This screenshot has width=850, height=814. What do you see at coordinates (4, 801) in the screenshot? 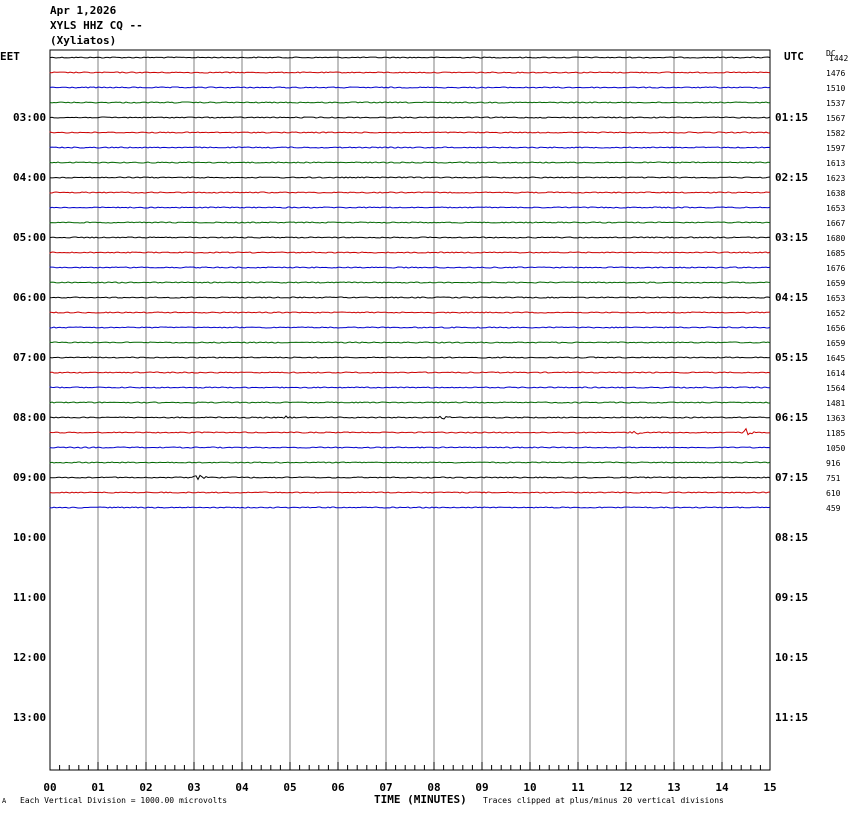
I see `footer-mark: A` at bounding box center [4, 801].